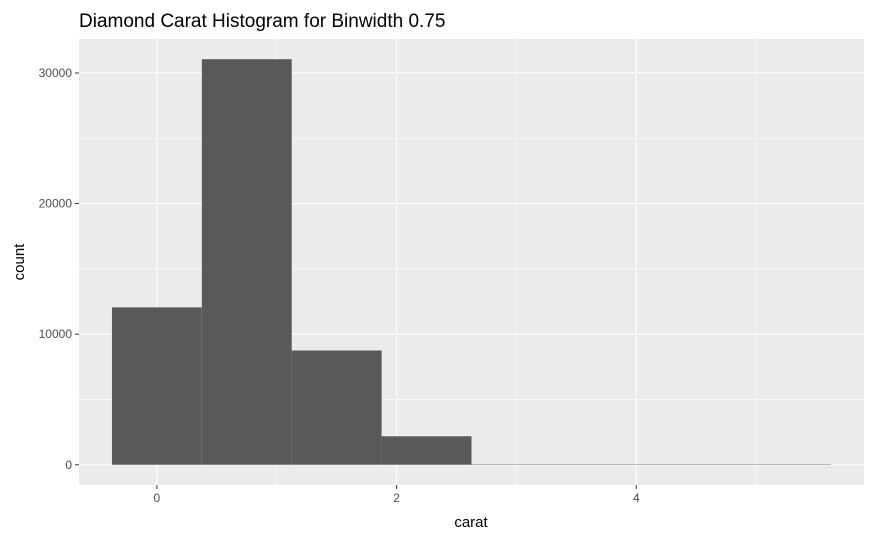  I want to click on x-axis: 0 2 4, so click(397, 495).